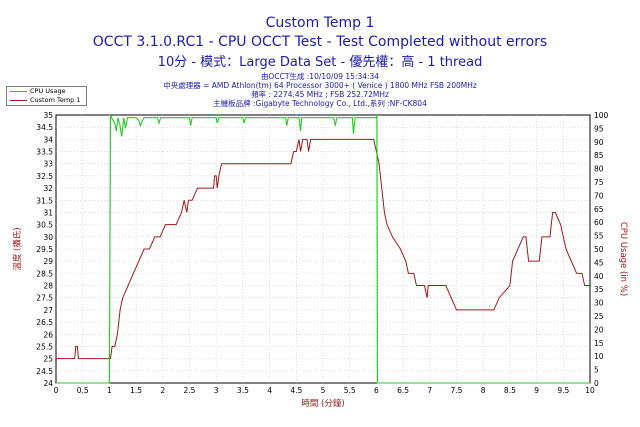  What do you see at coordinates (44, 152) in the screenshot?
I see `y-left-tick-label: 33.5` at bounding box center [44, 152].